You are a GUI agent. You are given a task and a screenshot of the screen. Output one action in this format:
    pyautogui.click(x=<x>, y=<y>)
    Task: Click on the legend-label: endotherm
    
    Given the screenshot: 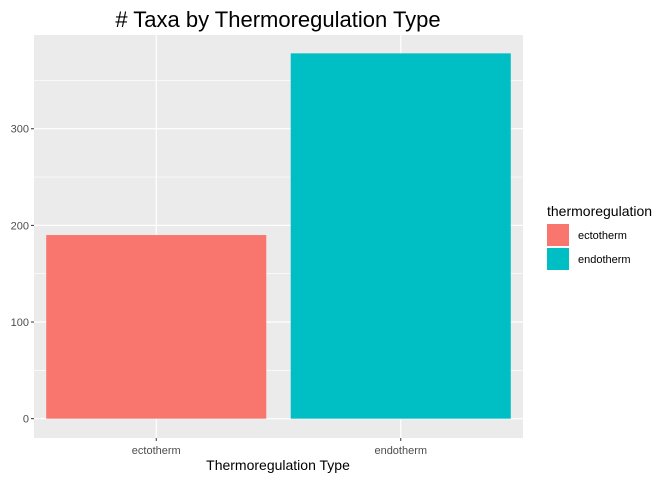 What is the action you would take?
    pyautogui.click(x=604, y=260)
    